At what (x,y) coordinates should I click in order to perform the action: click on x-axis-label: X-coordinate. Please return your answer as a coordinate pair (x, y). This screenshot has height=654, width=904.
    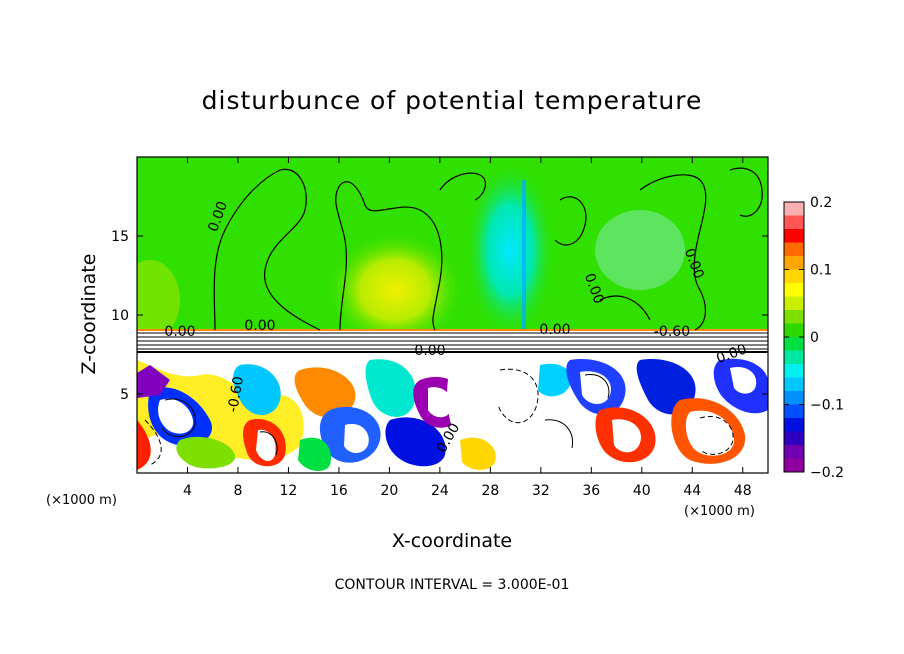
    Looking at the image, I should click on (452, 541).